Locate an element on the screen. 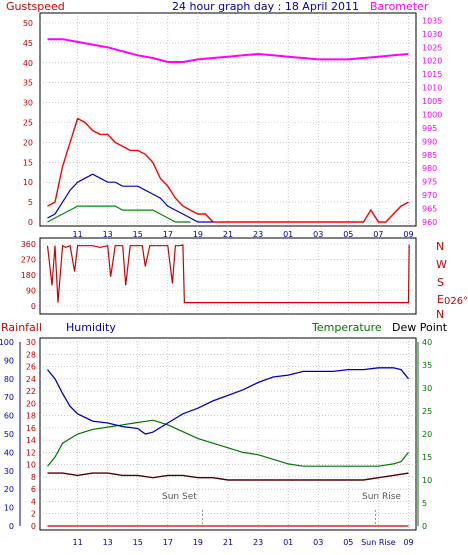 Image resolution: width=468 pixels, height=555 pixels. windspeed-line is located at coordinates (130, 198).